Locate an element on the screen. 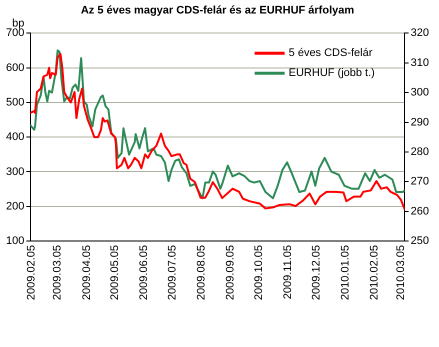 This screenshot has width=439, height=347. x-tick-label: 2009.11.05 is located at coordinates (288, 272).